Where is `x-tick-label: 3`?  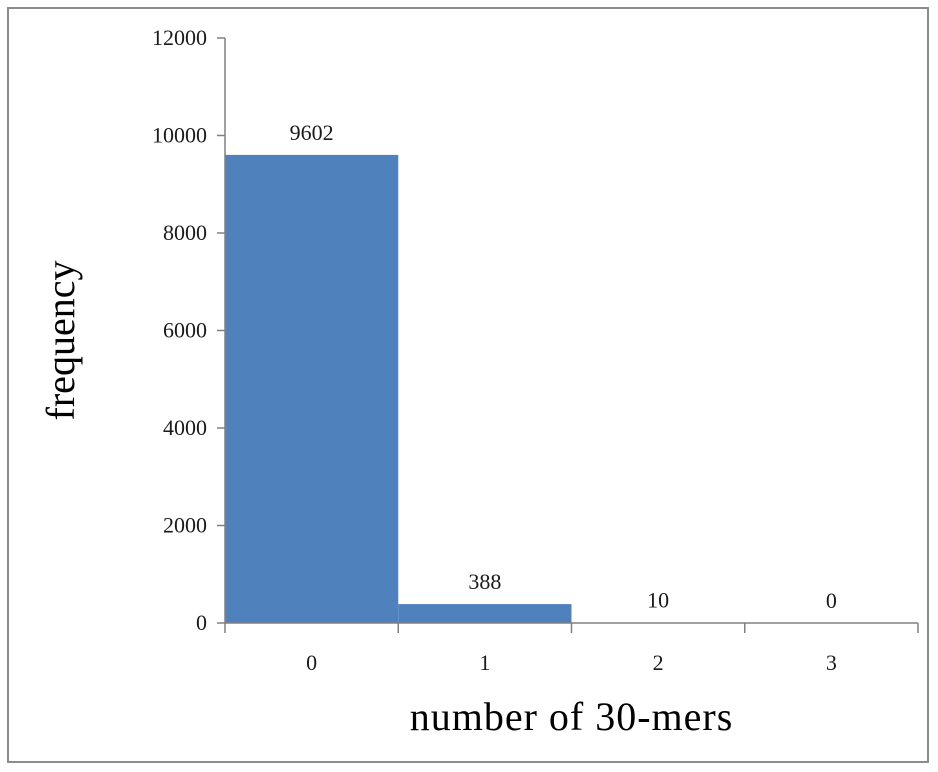 x-tick-label: 3 is located at coordinates (831, 662).